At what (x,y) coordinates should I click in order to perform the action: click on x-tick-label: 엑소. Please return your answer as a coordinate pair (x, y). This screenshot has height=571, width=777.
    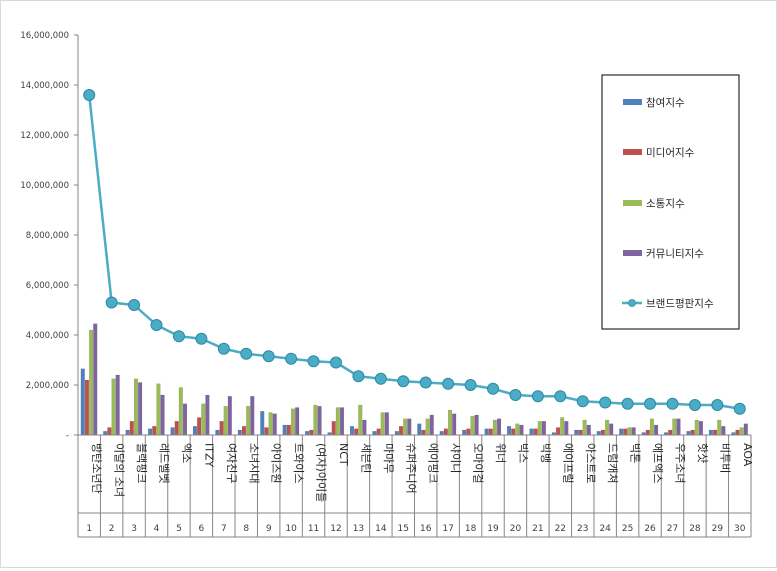
    Looking at the image, I should click on (186, 453).